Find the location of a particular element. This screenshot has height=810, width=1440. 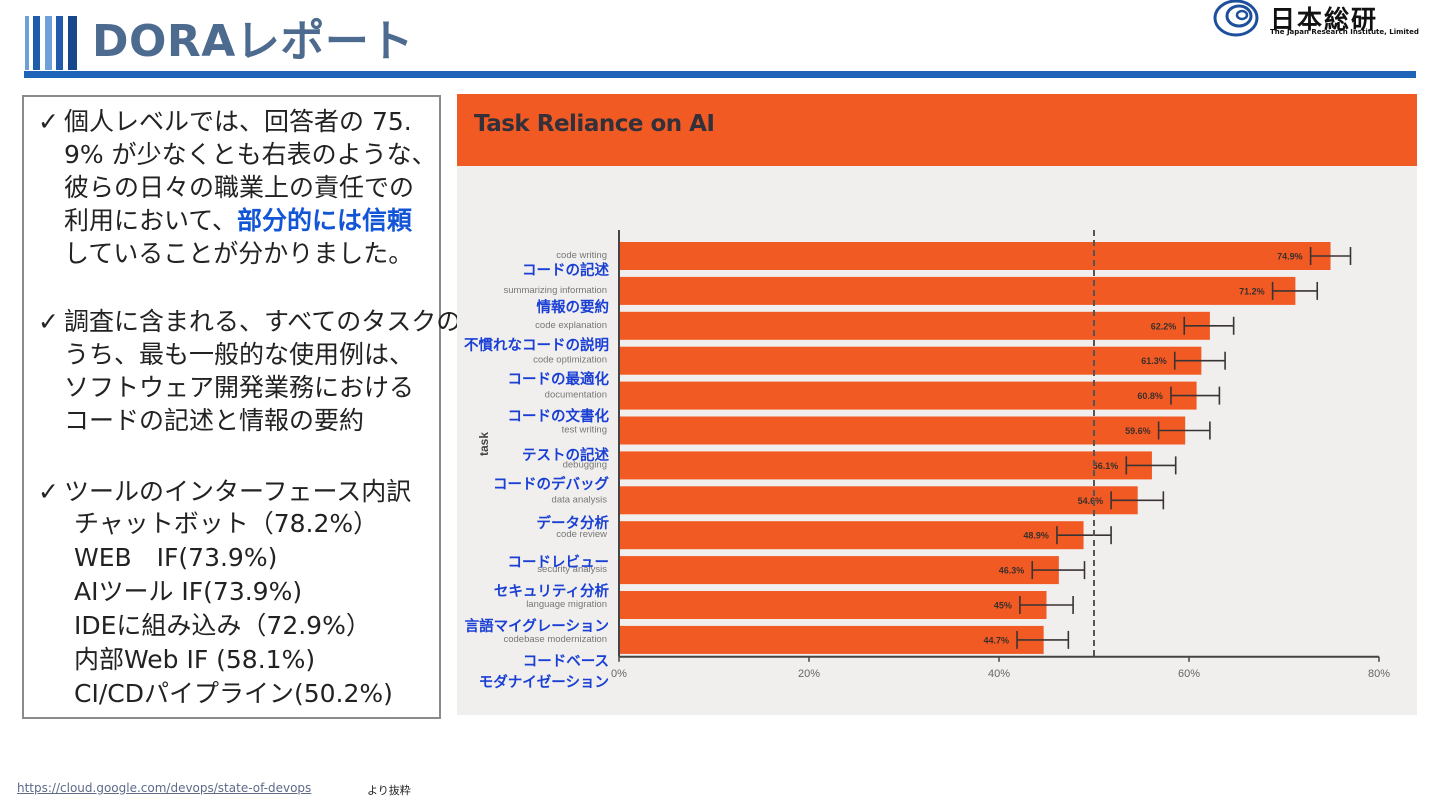

tick-label: debugging is located at coordinates (585, 464).